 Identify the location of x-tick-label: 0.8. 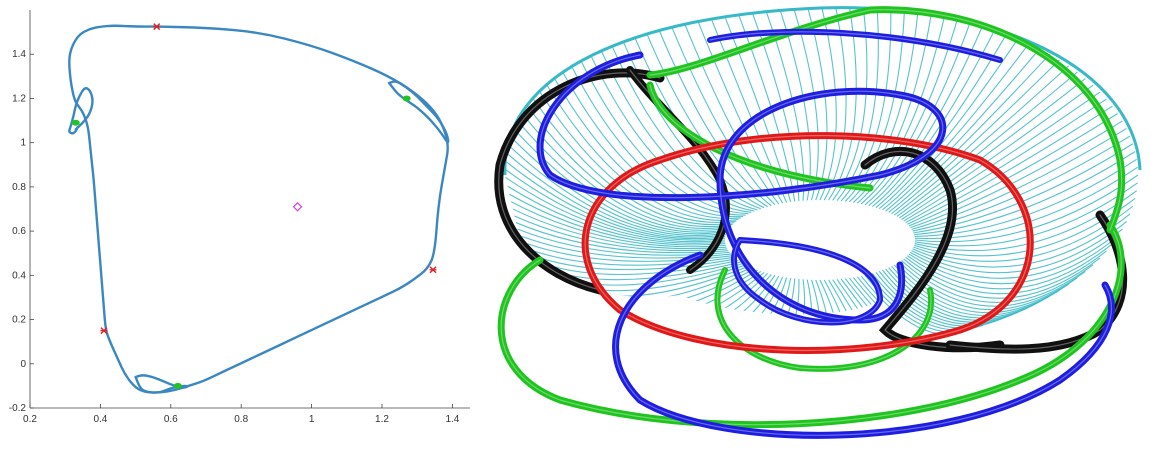
(241, 419).